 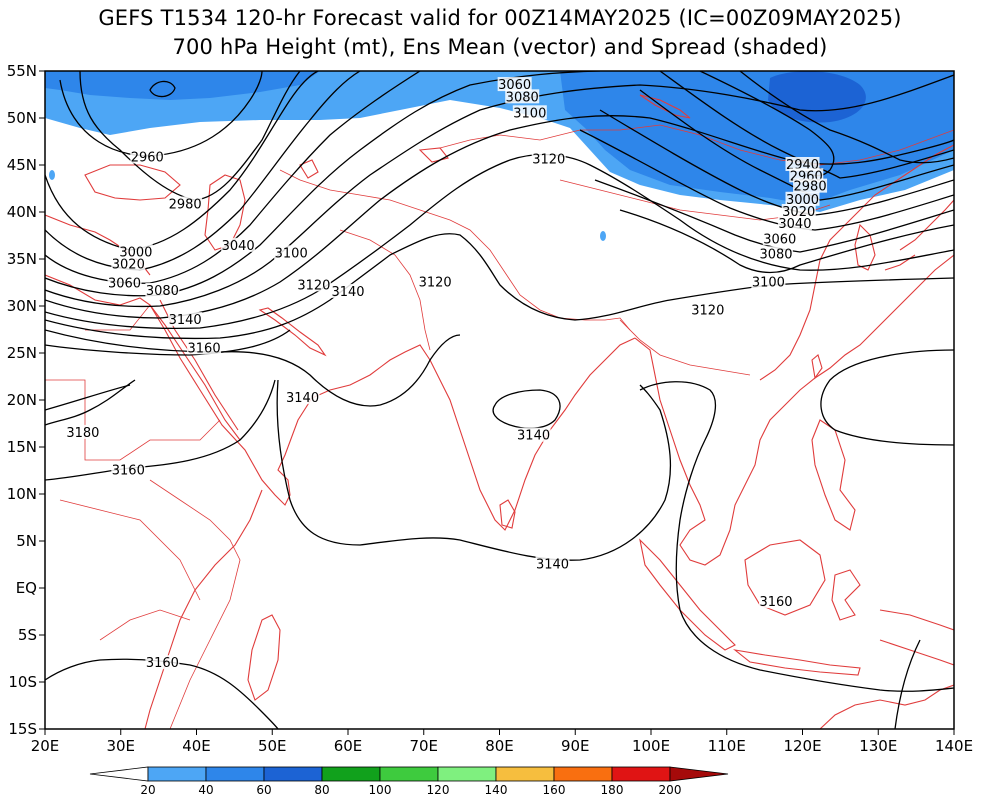 What do you see at coordinates (817, 367) in the screenshot?
I see `coast-taiwan` at bounding box center [817, 367].